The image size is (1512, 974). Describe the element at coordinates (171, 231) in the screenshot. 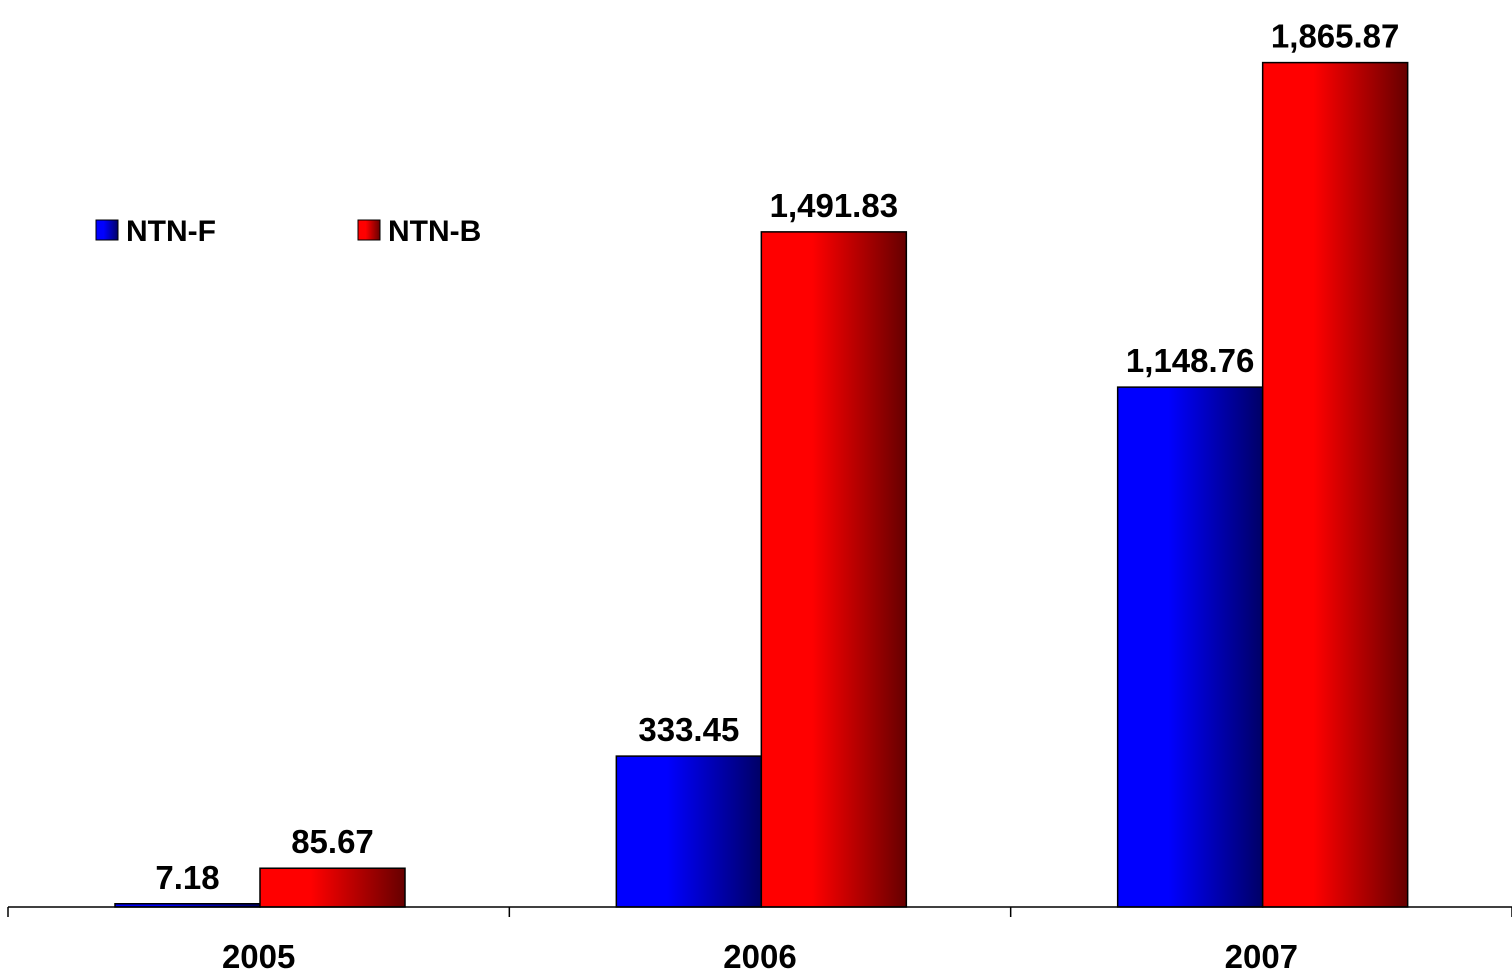

I see `legend-label-ntn-f: NTN-F` at that location.